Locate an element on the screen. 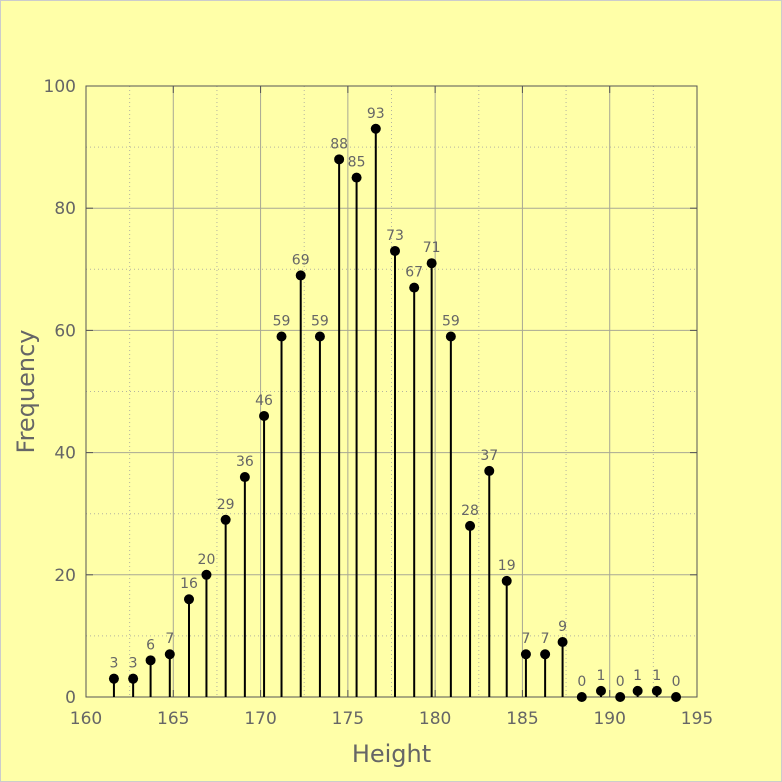 This screenshot has width=782, height=782. y-tick-label: 60 is located at coordinates (65, 331).